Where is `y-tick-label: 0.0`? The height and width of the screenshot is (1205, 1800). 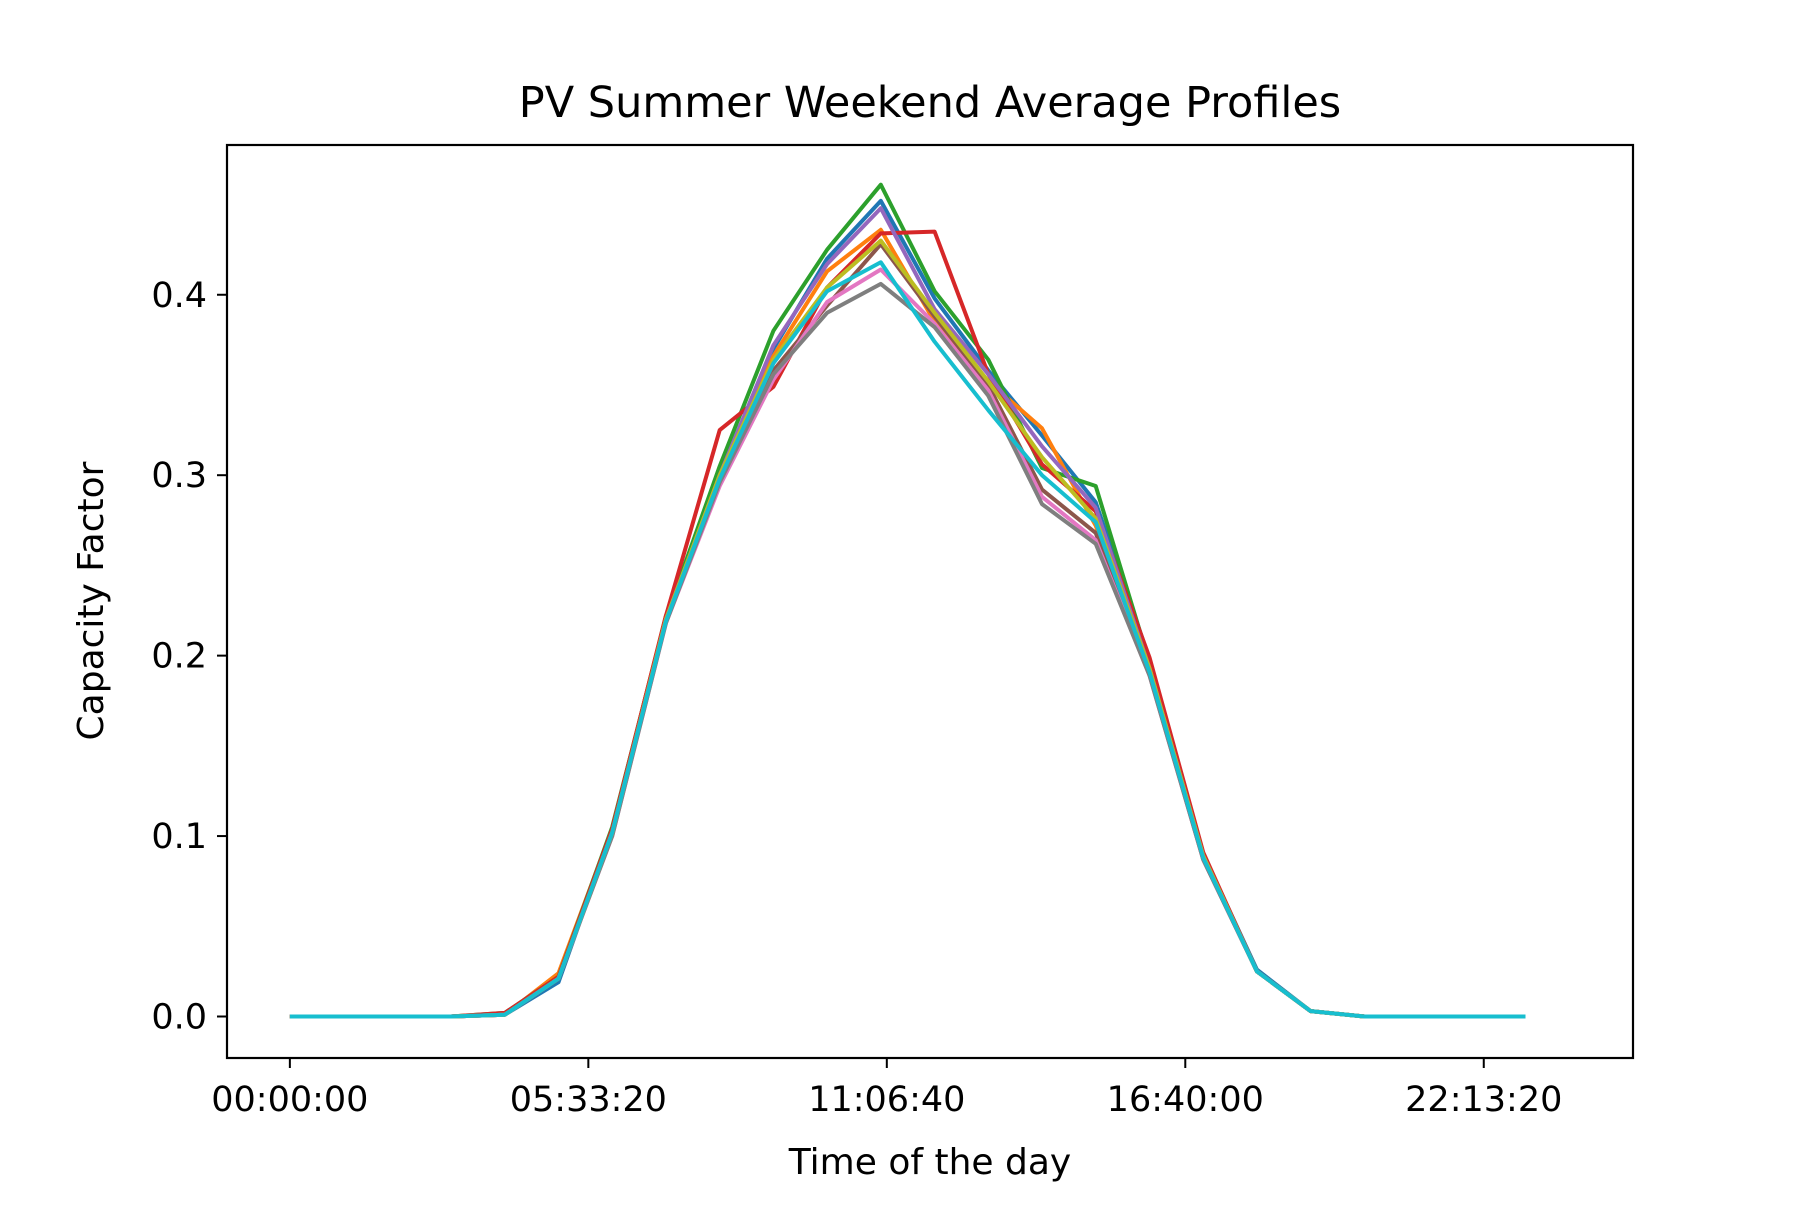 y-tick-label: 0.0 is located at coordinates (179, 1018).